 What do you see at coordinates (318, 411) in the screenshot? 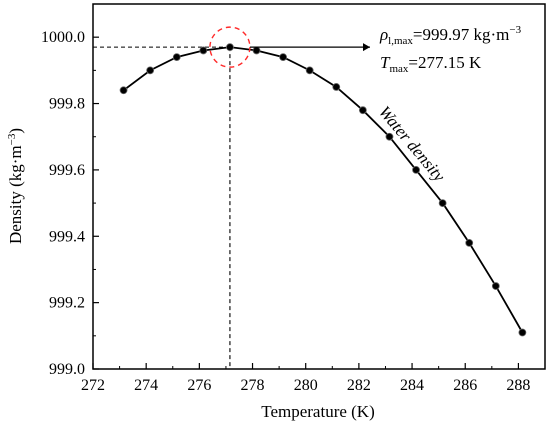
I see `x-axis-label: Temperature (K)` at bounding box center [318, 411].